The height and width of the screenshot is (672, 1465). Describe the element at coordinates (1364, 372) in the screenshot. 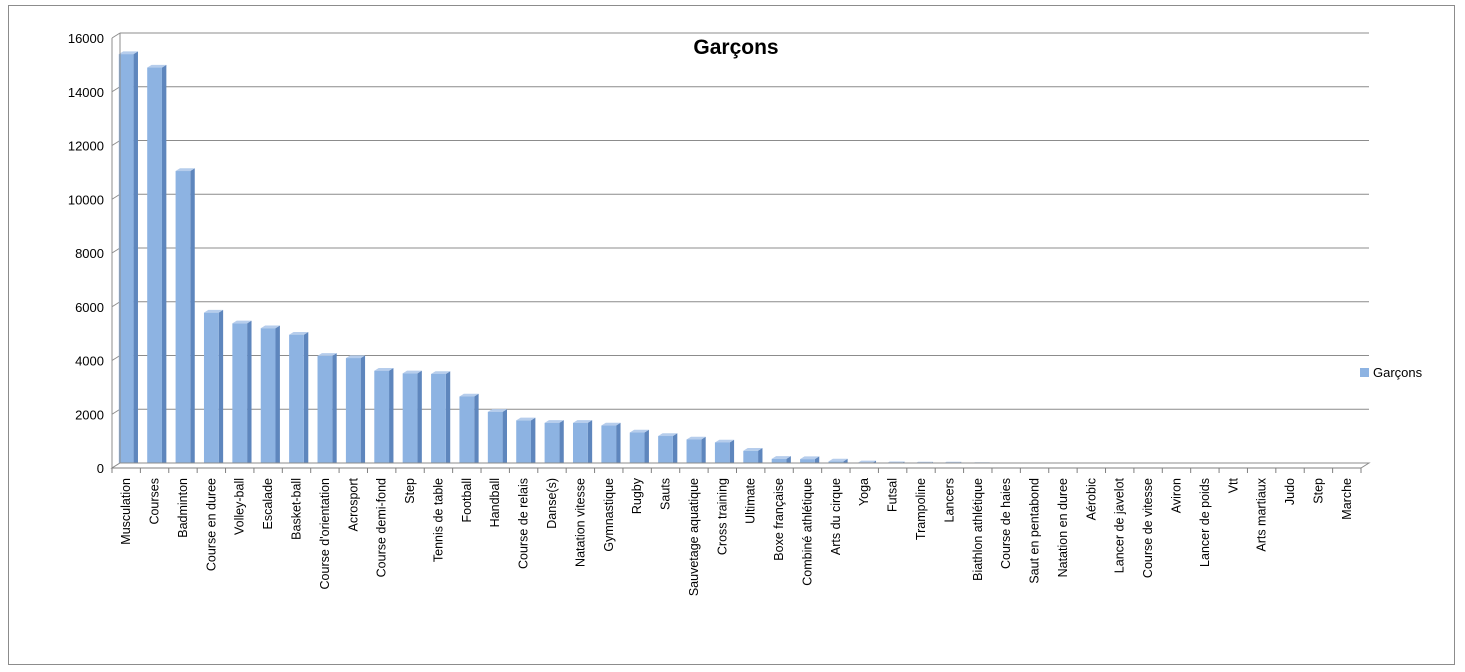

I see `legend-swatch` at that location.